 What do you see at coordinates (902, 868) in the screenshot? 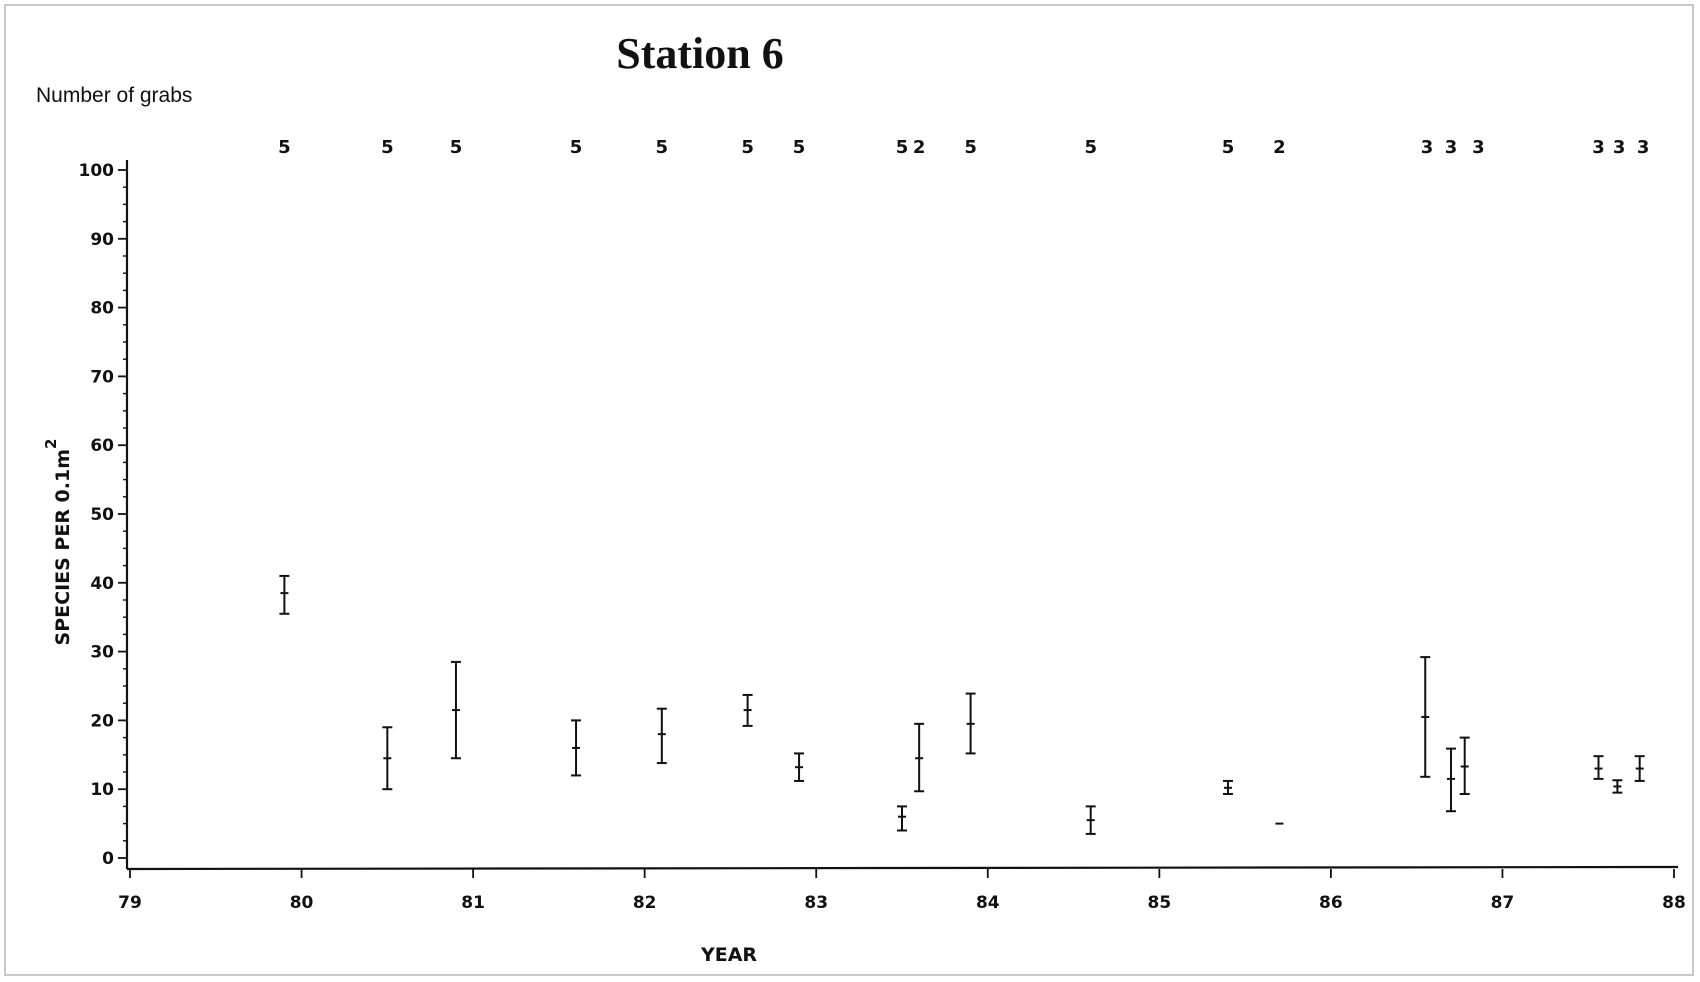
I see `x-axis-line` at bounding box center [902, 868].